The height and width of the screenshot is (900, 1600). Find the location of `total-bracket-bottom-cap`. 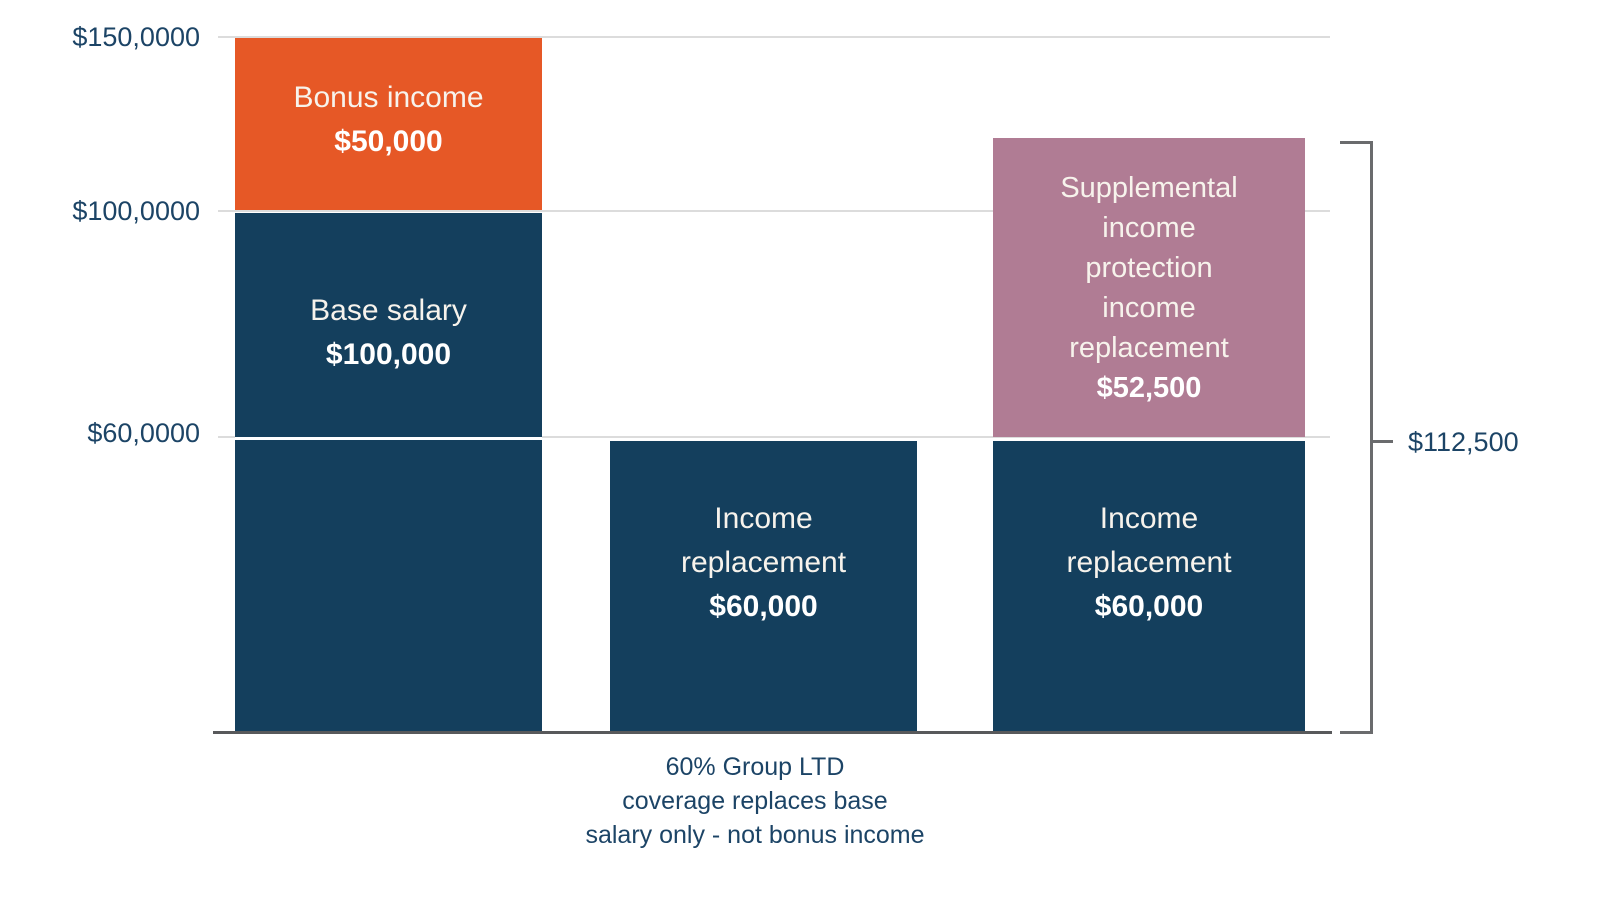

total-bracket-bottom-cap is located at coordinates (1356, 732).